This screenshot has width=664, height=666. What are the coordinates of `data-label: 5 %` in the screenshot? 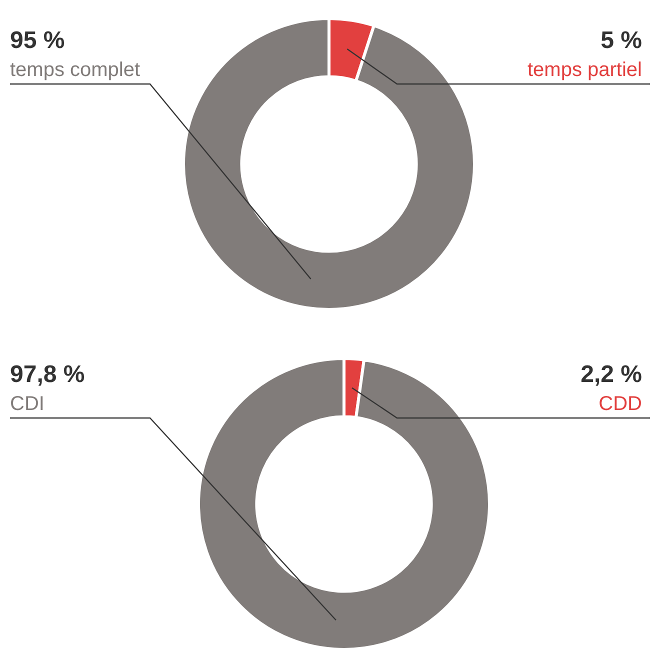 It's located at (621, 40).